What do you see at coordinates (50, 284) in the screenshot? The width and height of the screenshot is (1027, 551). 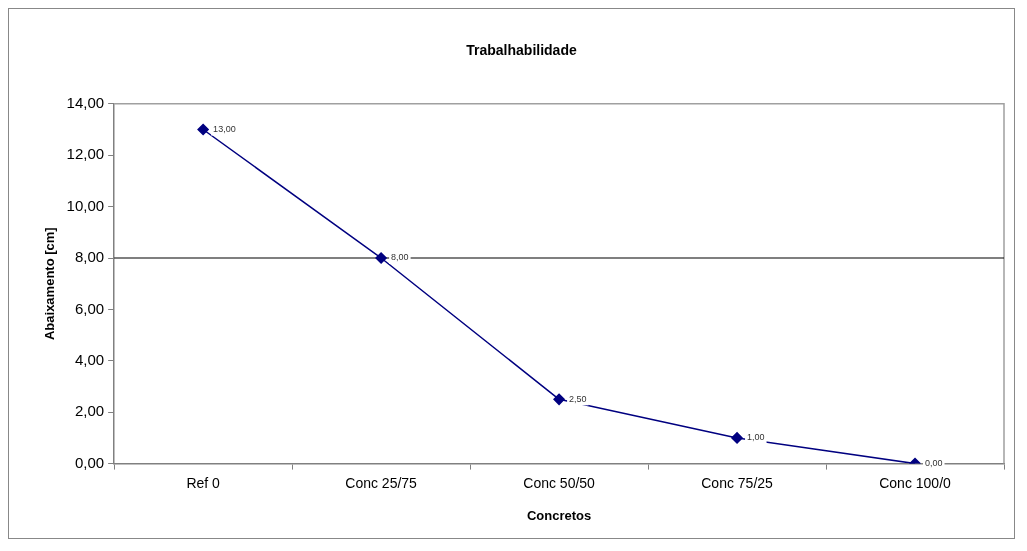 I see `y-axis-title: Abaixamento [cm]` at bounding box center [50, 284].